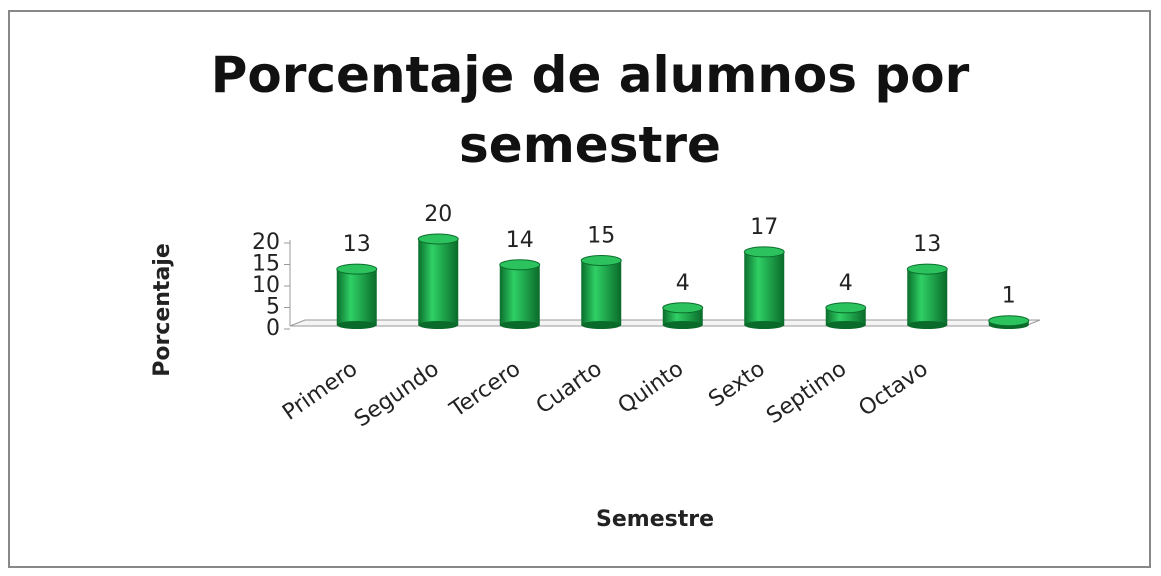  I want to click on y-axis-label: Porcentaje, so click(162, 310).